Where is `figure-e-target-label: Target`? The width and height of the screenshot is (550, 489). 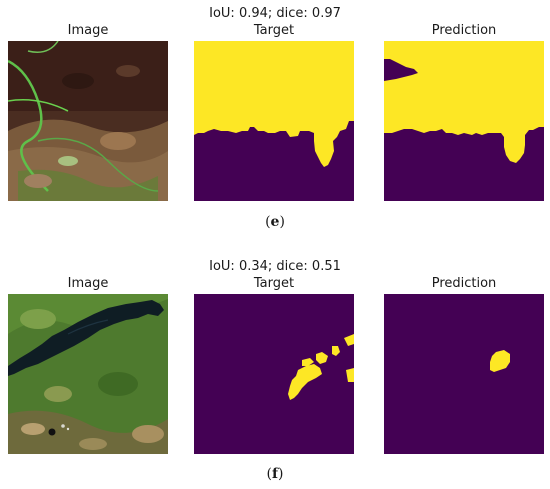 figure-e-target-label: Target is located at coordinates (274, 30).